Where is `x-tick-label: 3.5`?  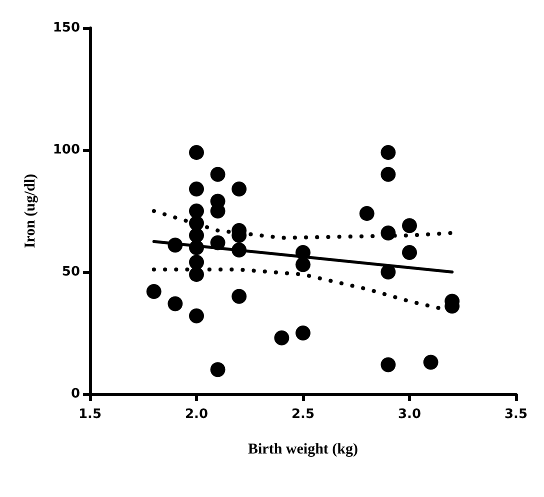 x-tick-label: 3.5 is located at coordinates (516, 414).